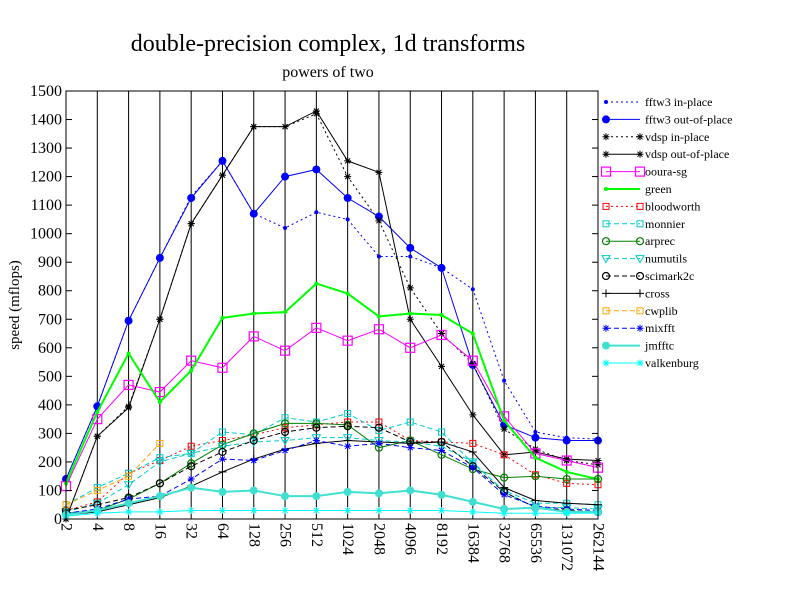 Image resolution: width=792 pixels, height=612 pixels. What do you see at coordinates (15, 305) in the screenshot?
I see `y-axis-label: speed (mflops)` at bounding box center [15, 305].